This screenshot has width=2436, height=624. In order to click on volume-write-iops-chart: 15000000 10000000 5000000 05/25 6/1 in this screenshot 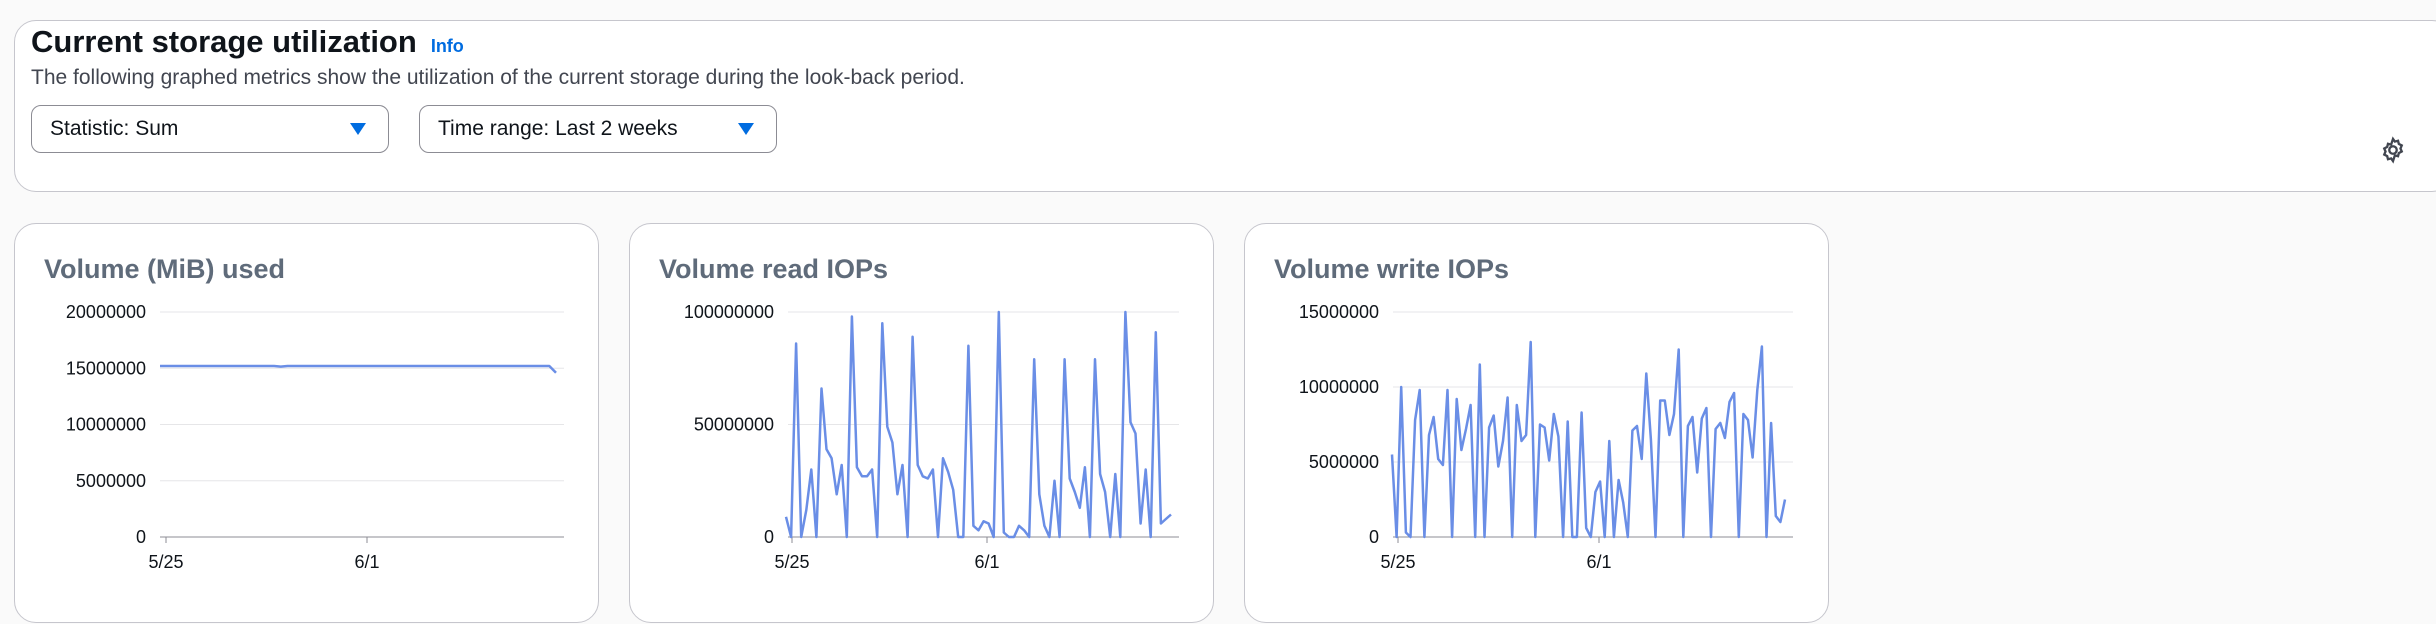, I will do `click(1546, 437)`.